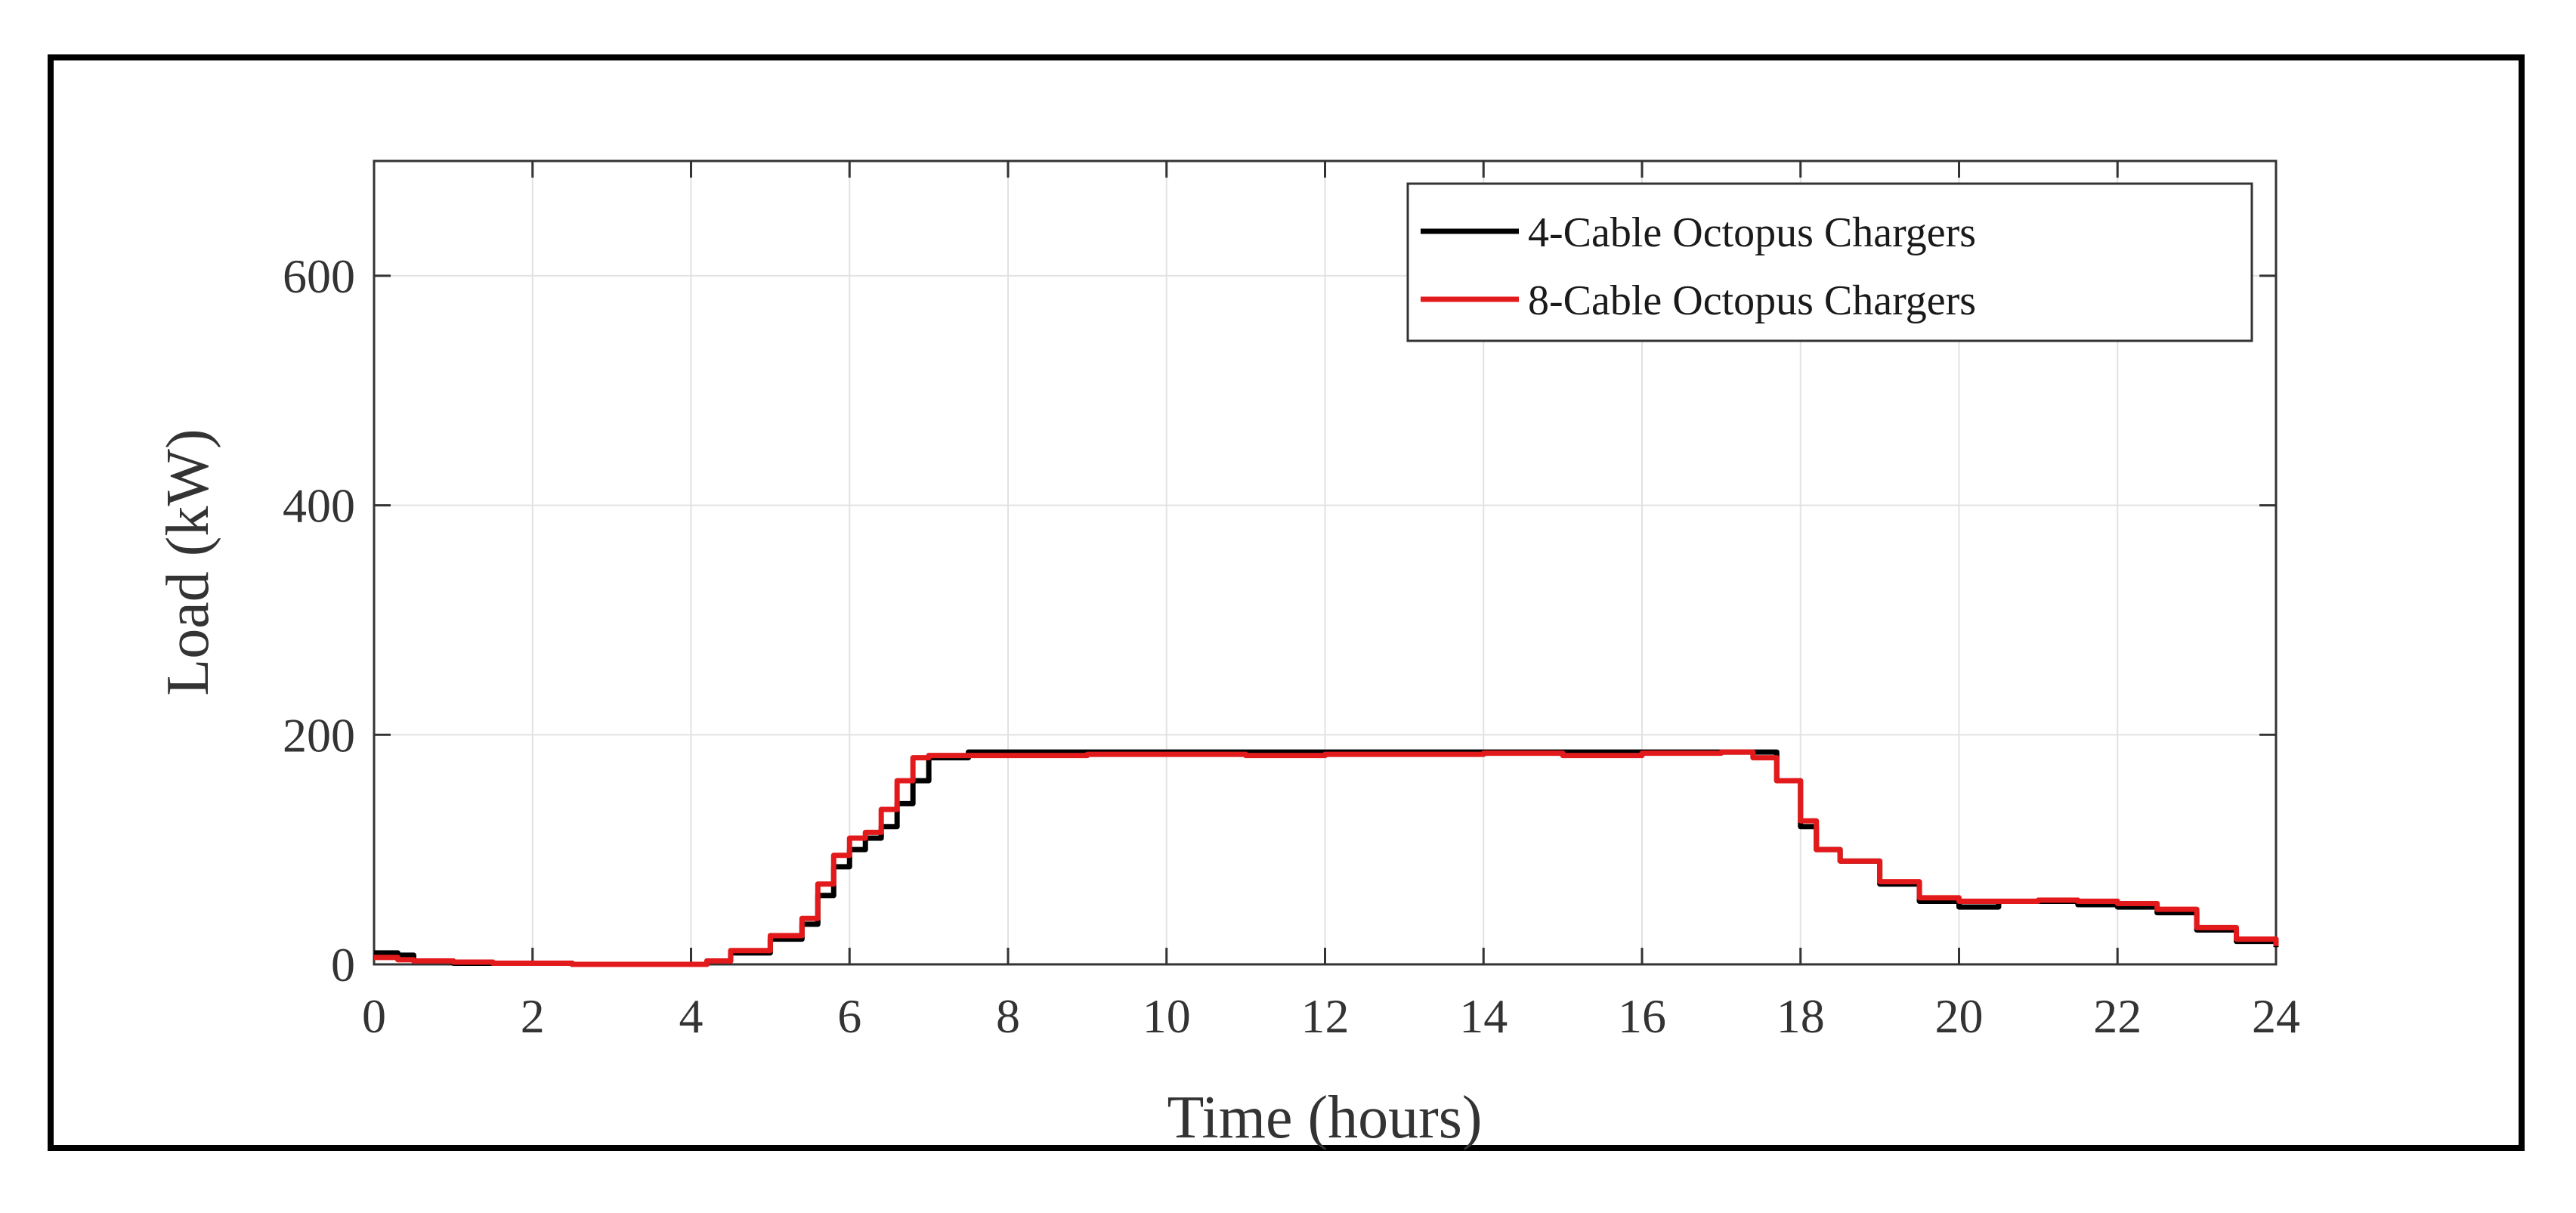  Describe the element at coordinates (849, 1016) in the screenshot. I see `x-tick-label: 6` at that location.